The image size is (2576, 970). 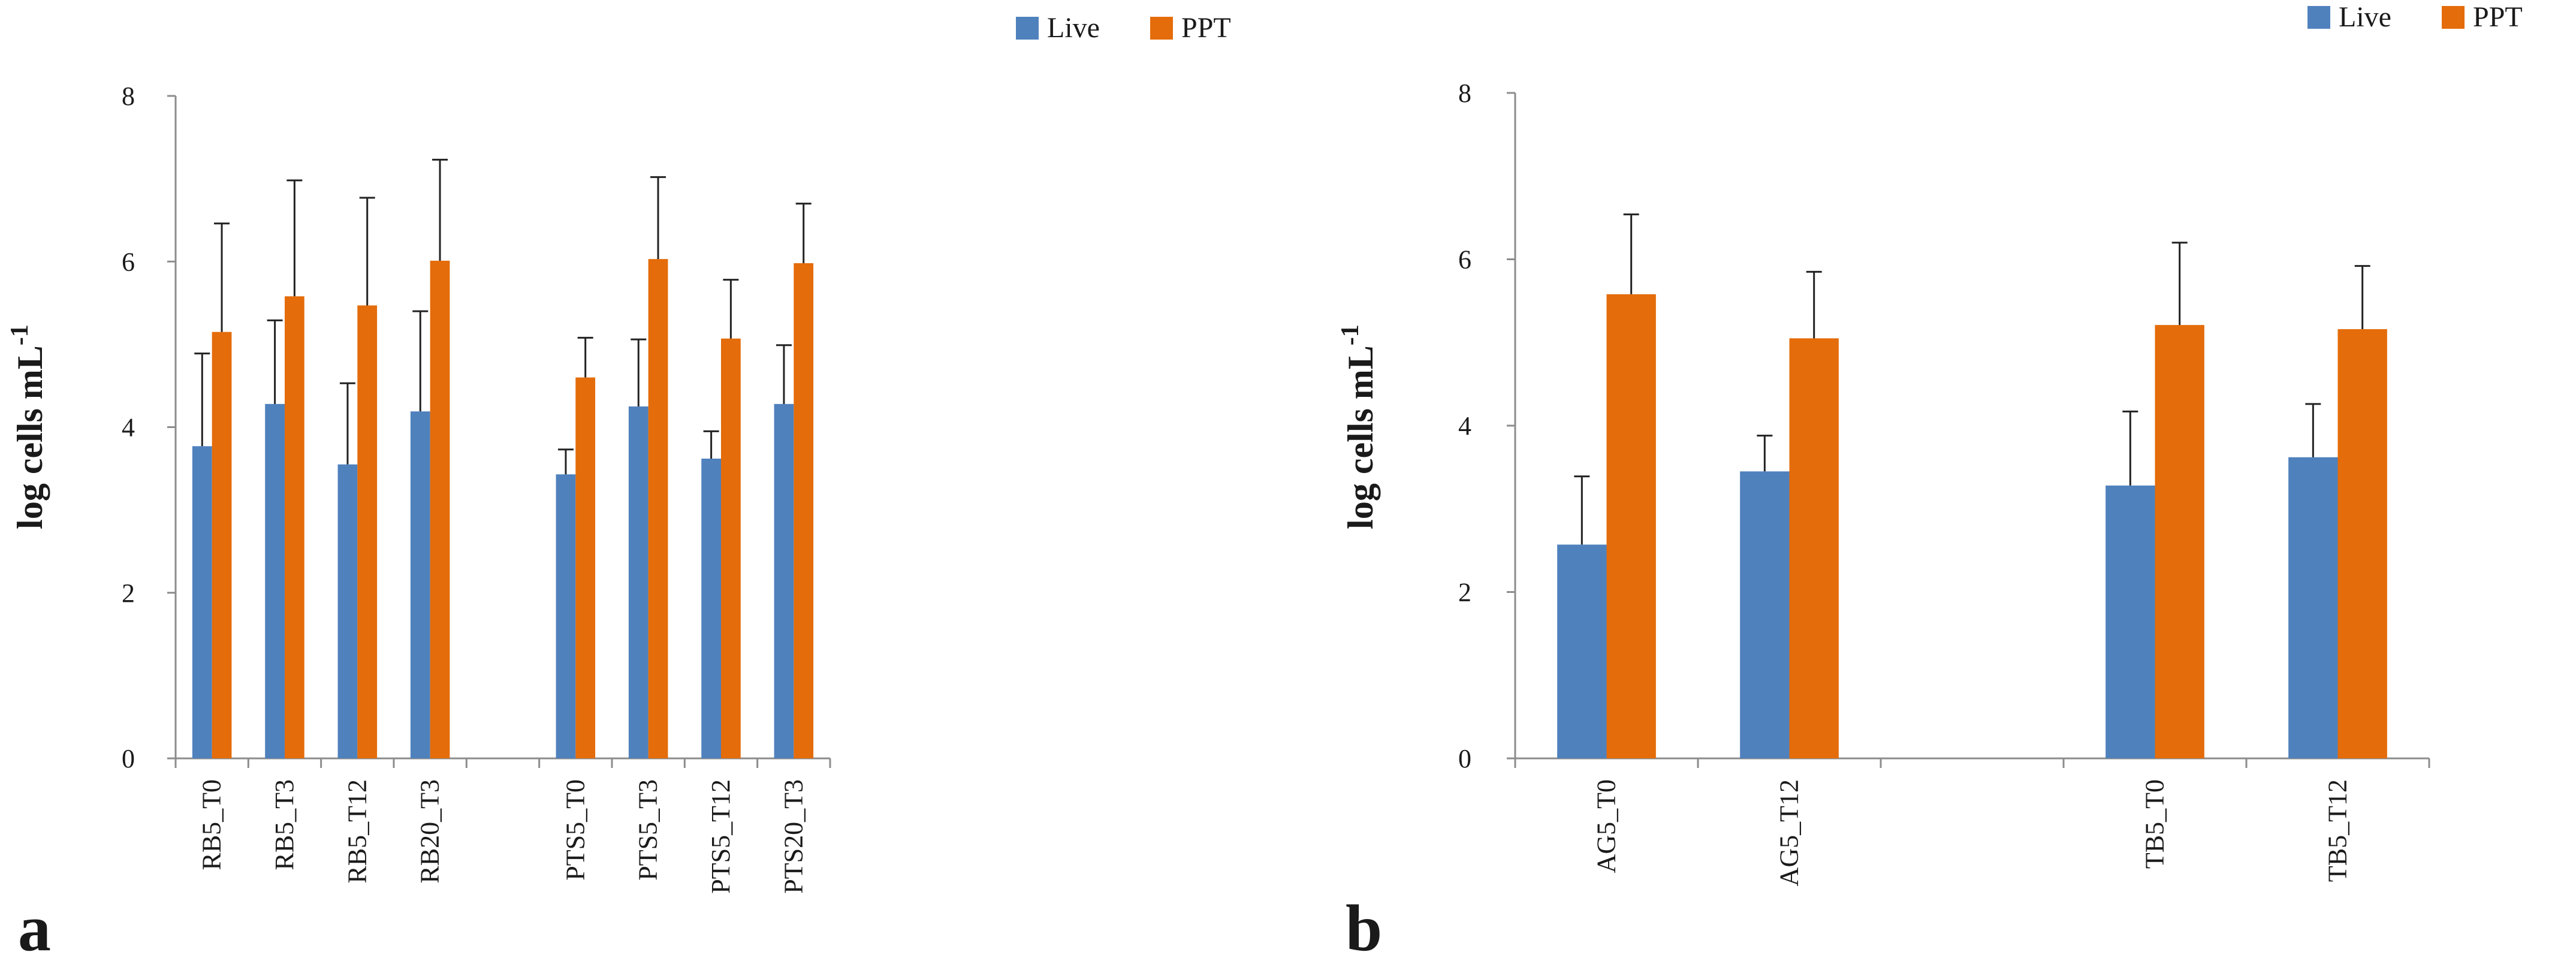 I want to click on bar-ppt-RB5_T12, so click(x=368, y=531).